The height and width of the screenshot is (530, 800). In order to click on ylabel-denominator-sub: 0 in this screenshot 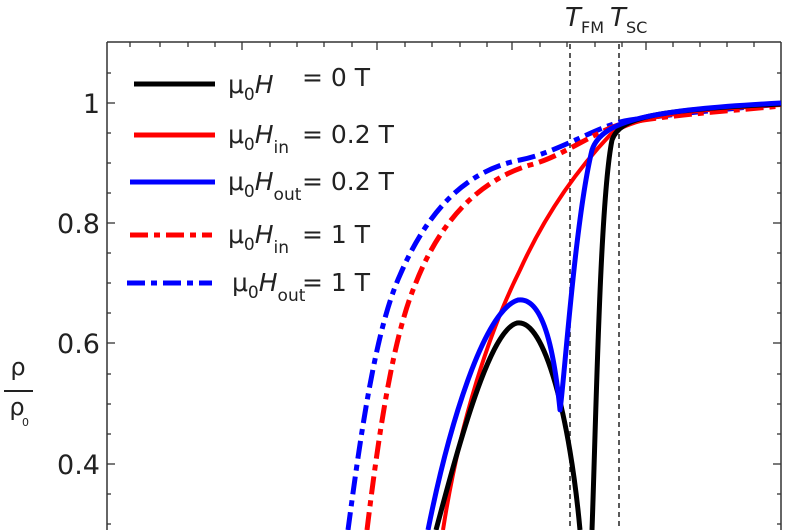, I will do `click(25, 422)`.